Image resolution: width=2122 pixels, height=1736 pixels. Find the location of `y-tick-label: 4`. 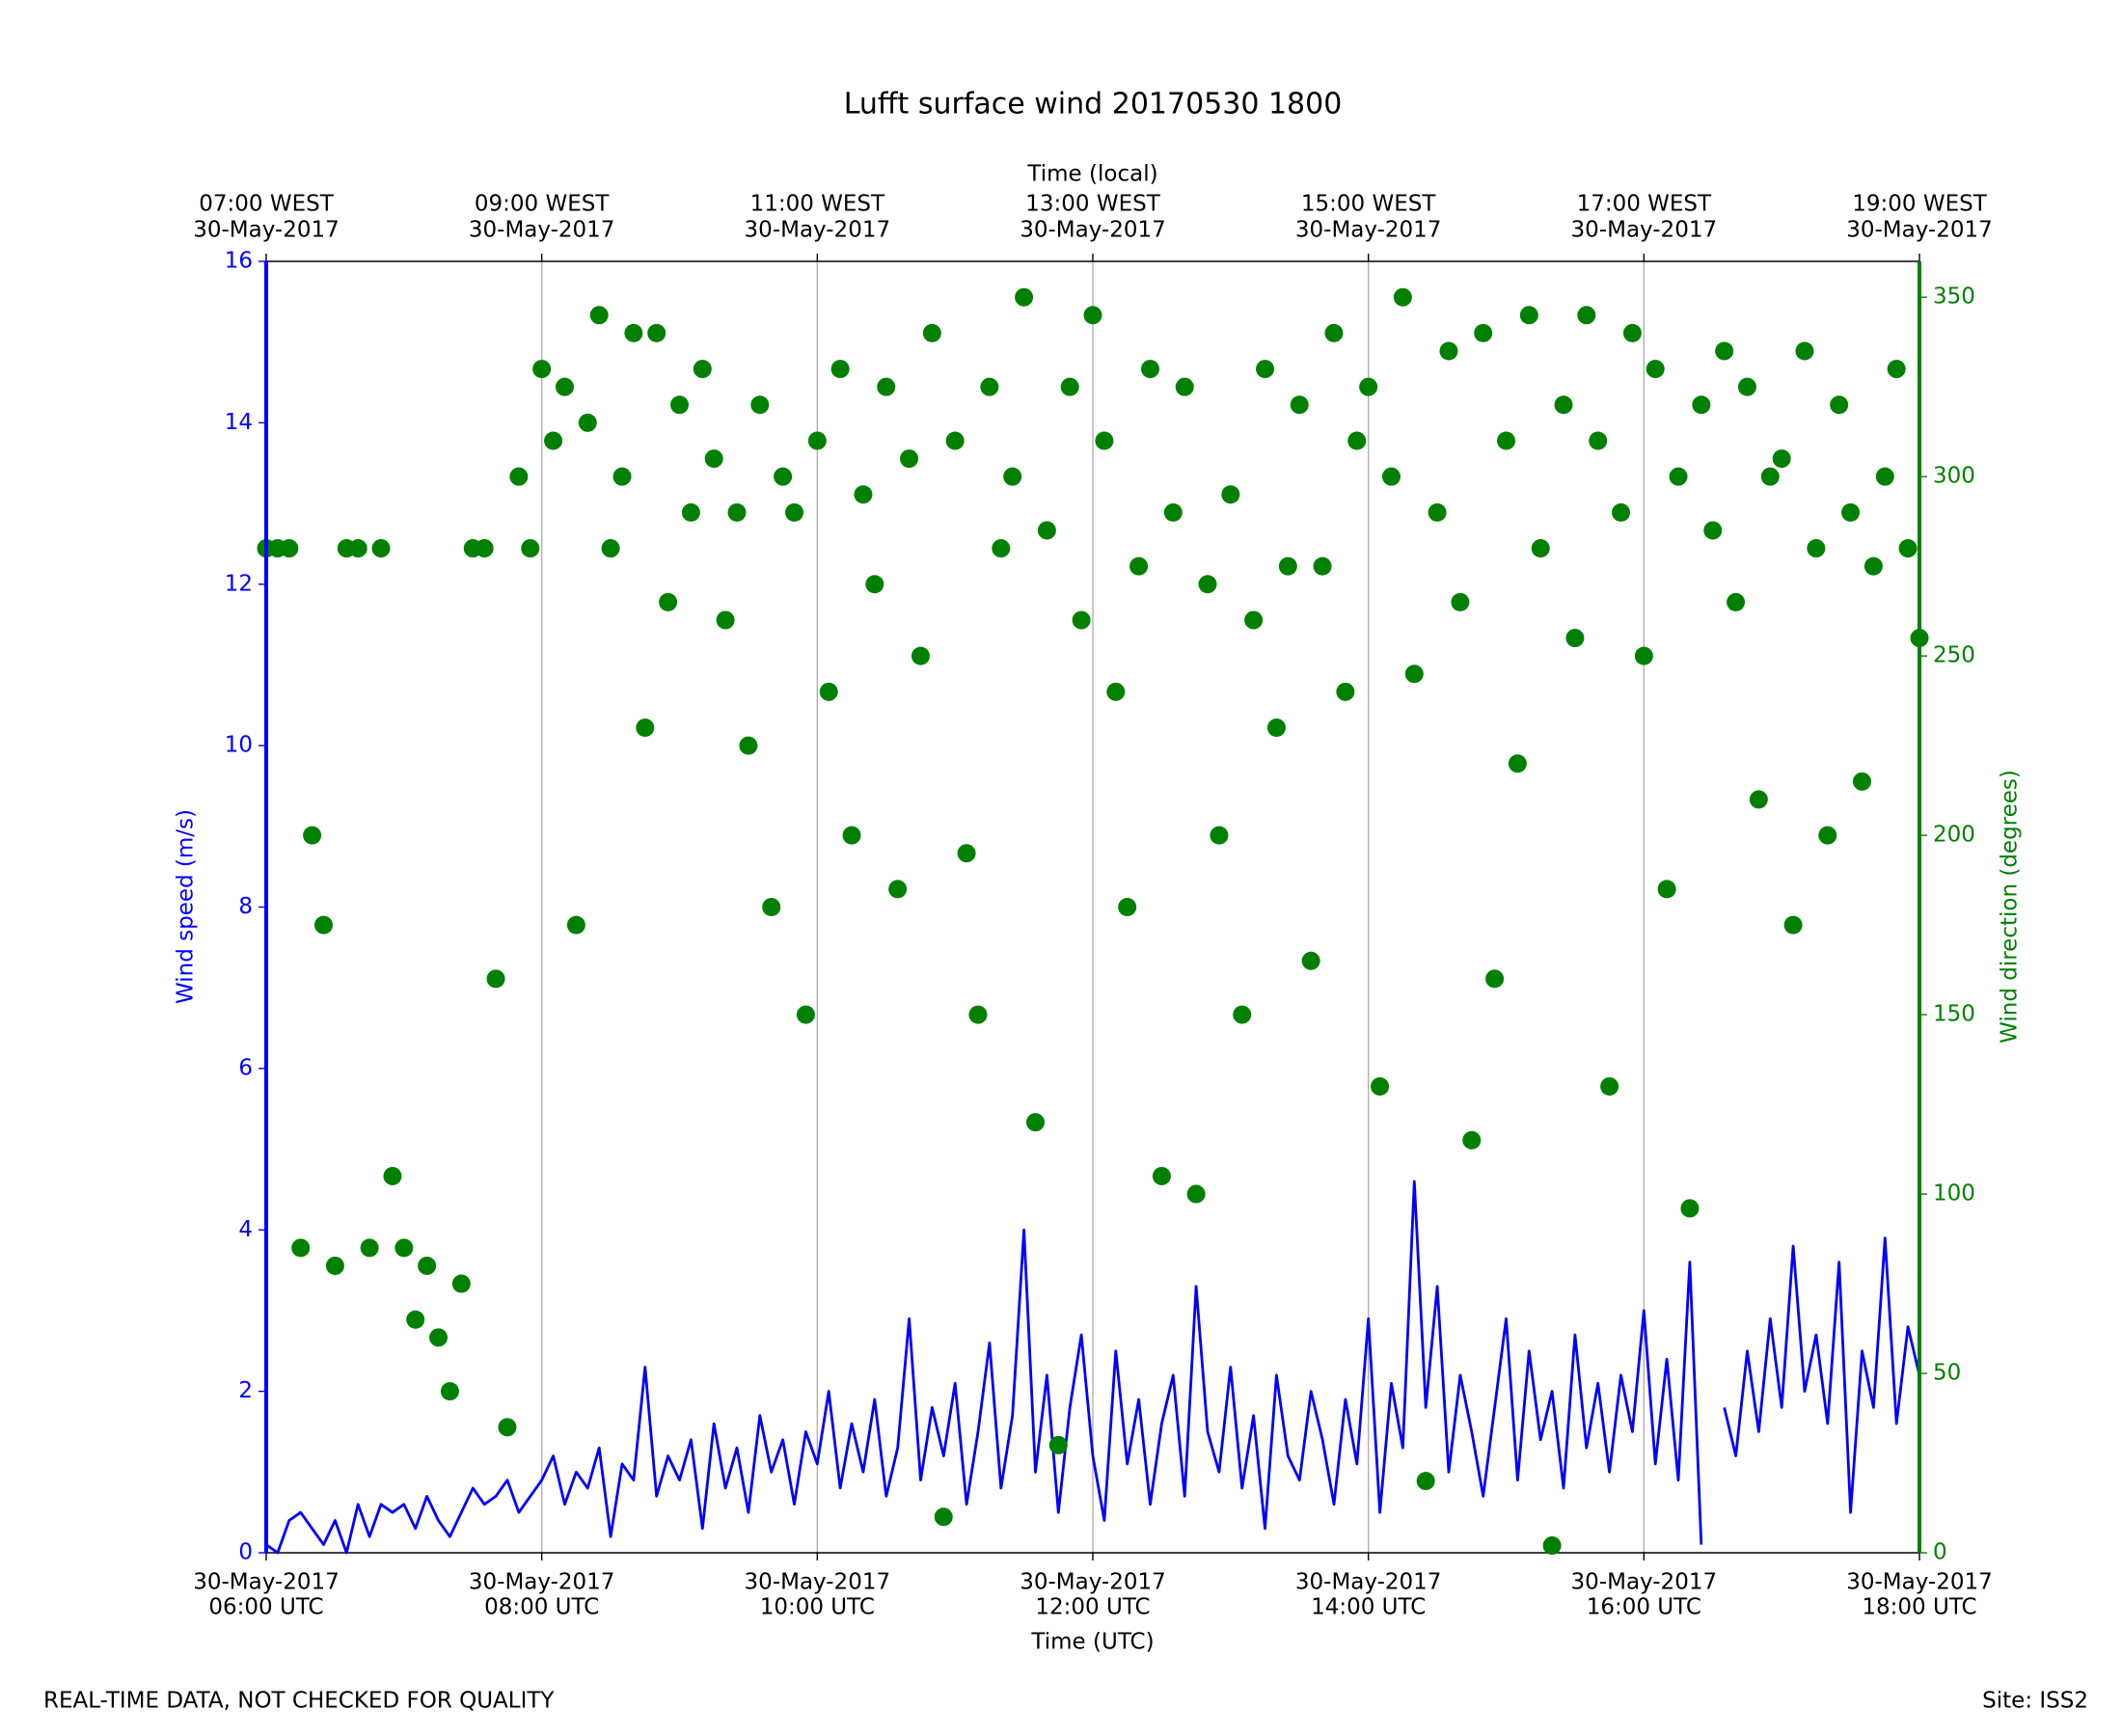

y-tick-label: 4 is located at coordinates (246, 1230).